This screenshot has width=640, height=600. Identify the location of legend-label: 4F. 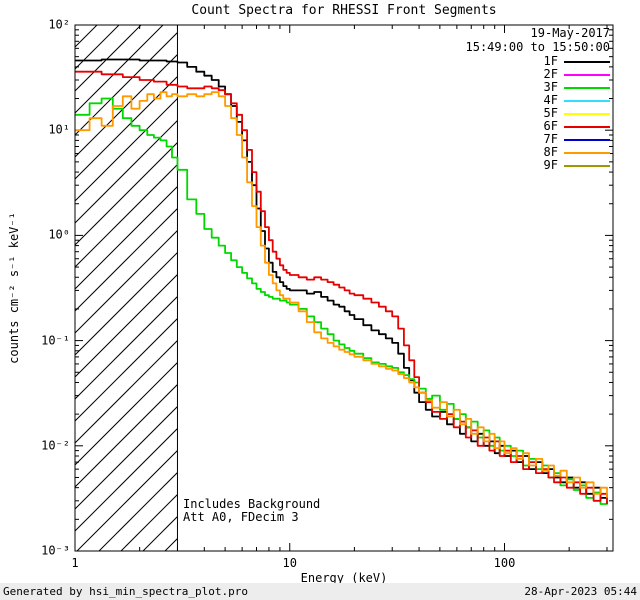
(550, 100).